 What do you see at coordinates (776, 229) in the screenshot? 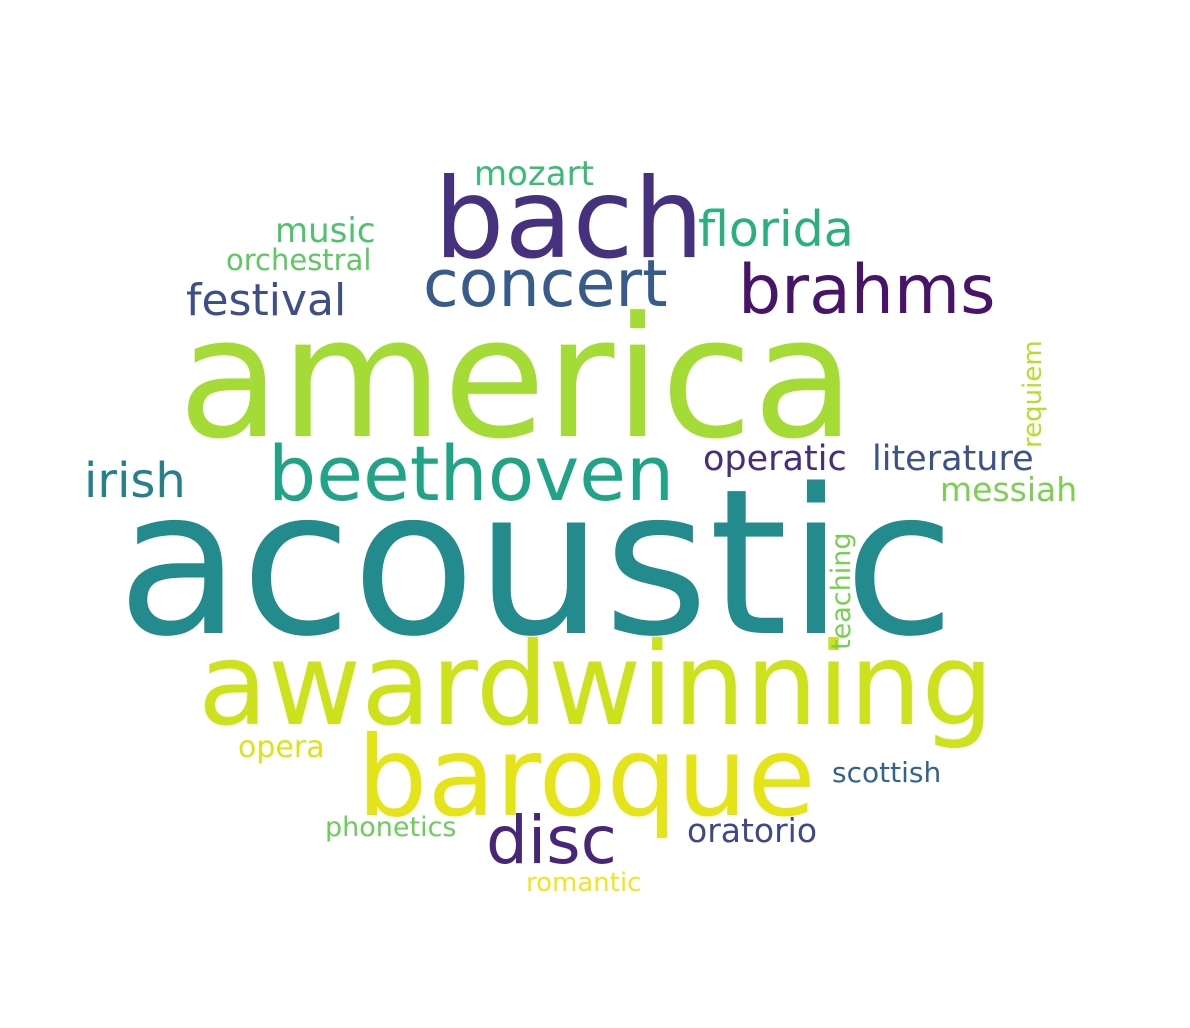
I see `word-florida: florida` at bounding box center [776, 229].